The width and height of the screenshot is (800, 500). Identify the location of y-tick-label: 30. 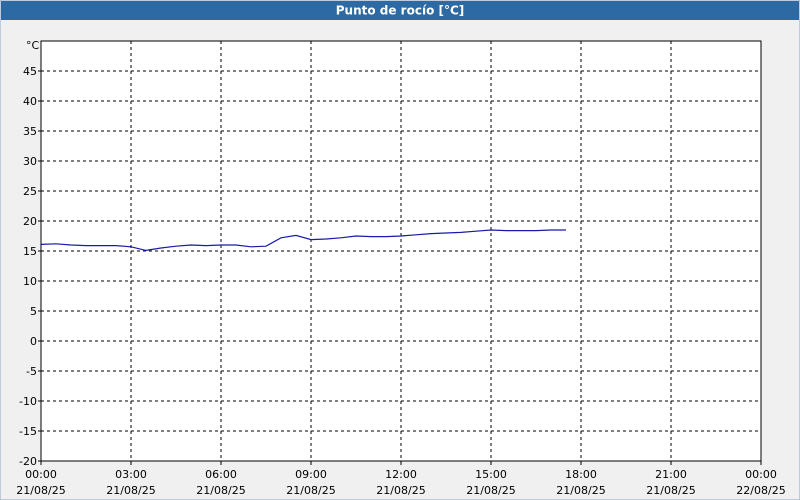
(30, 161).